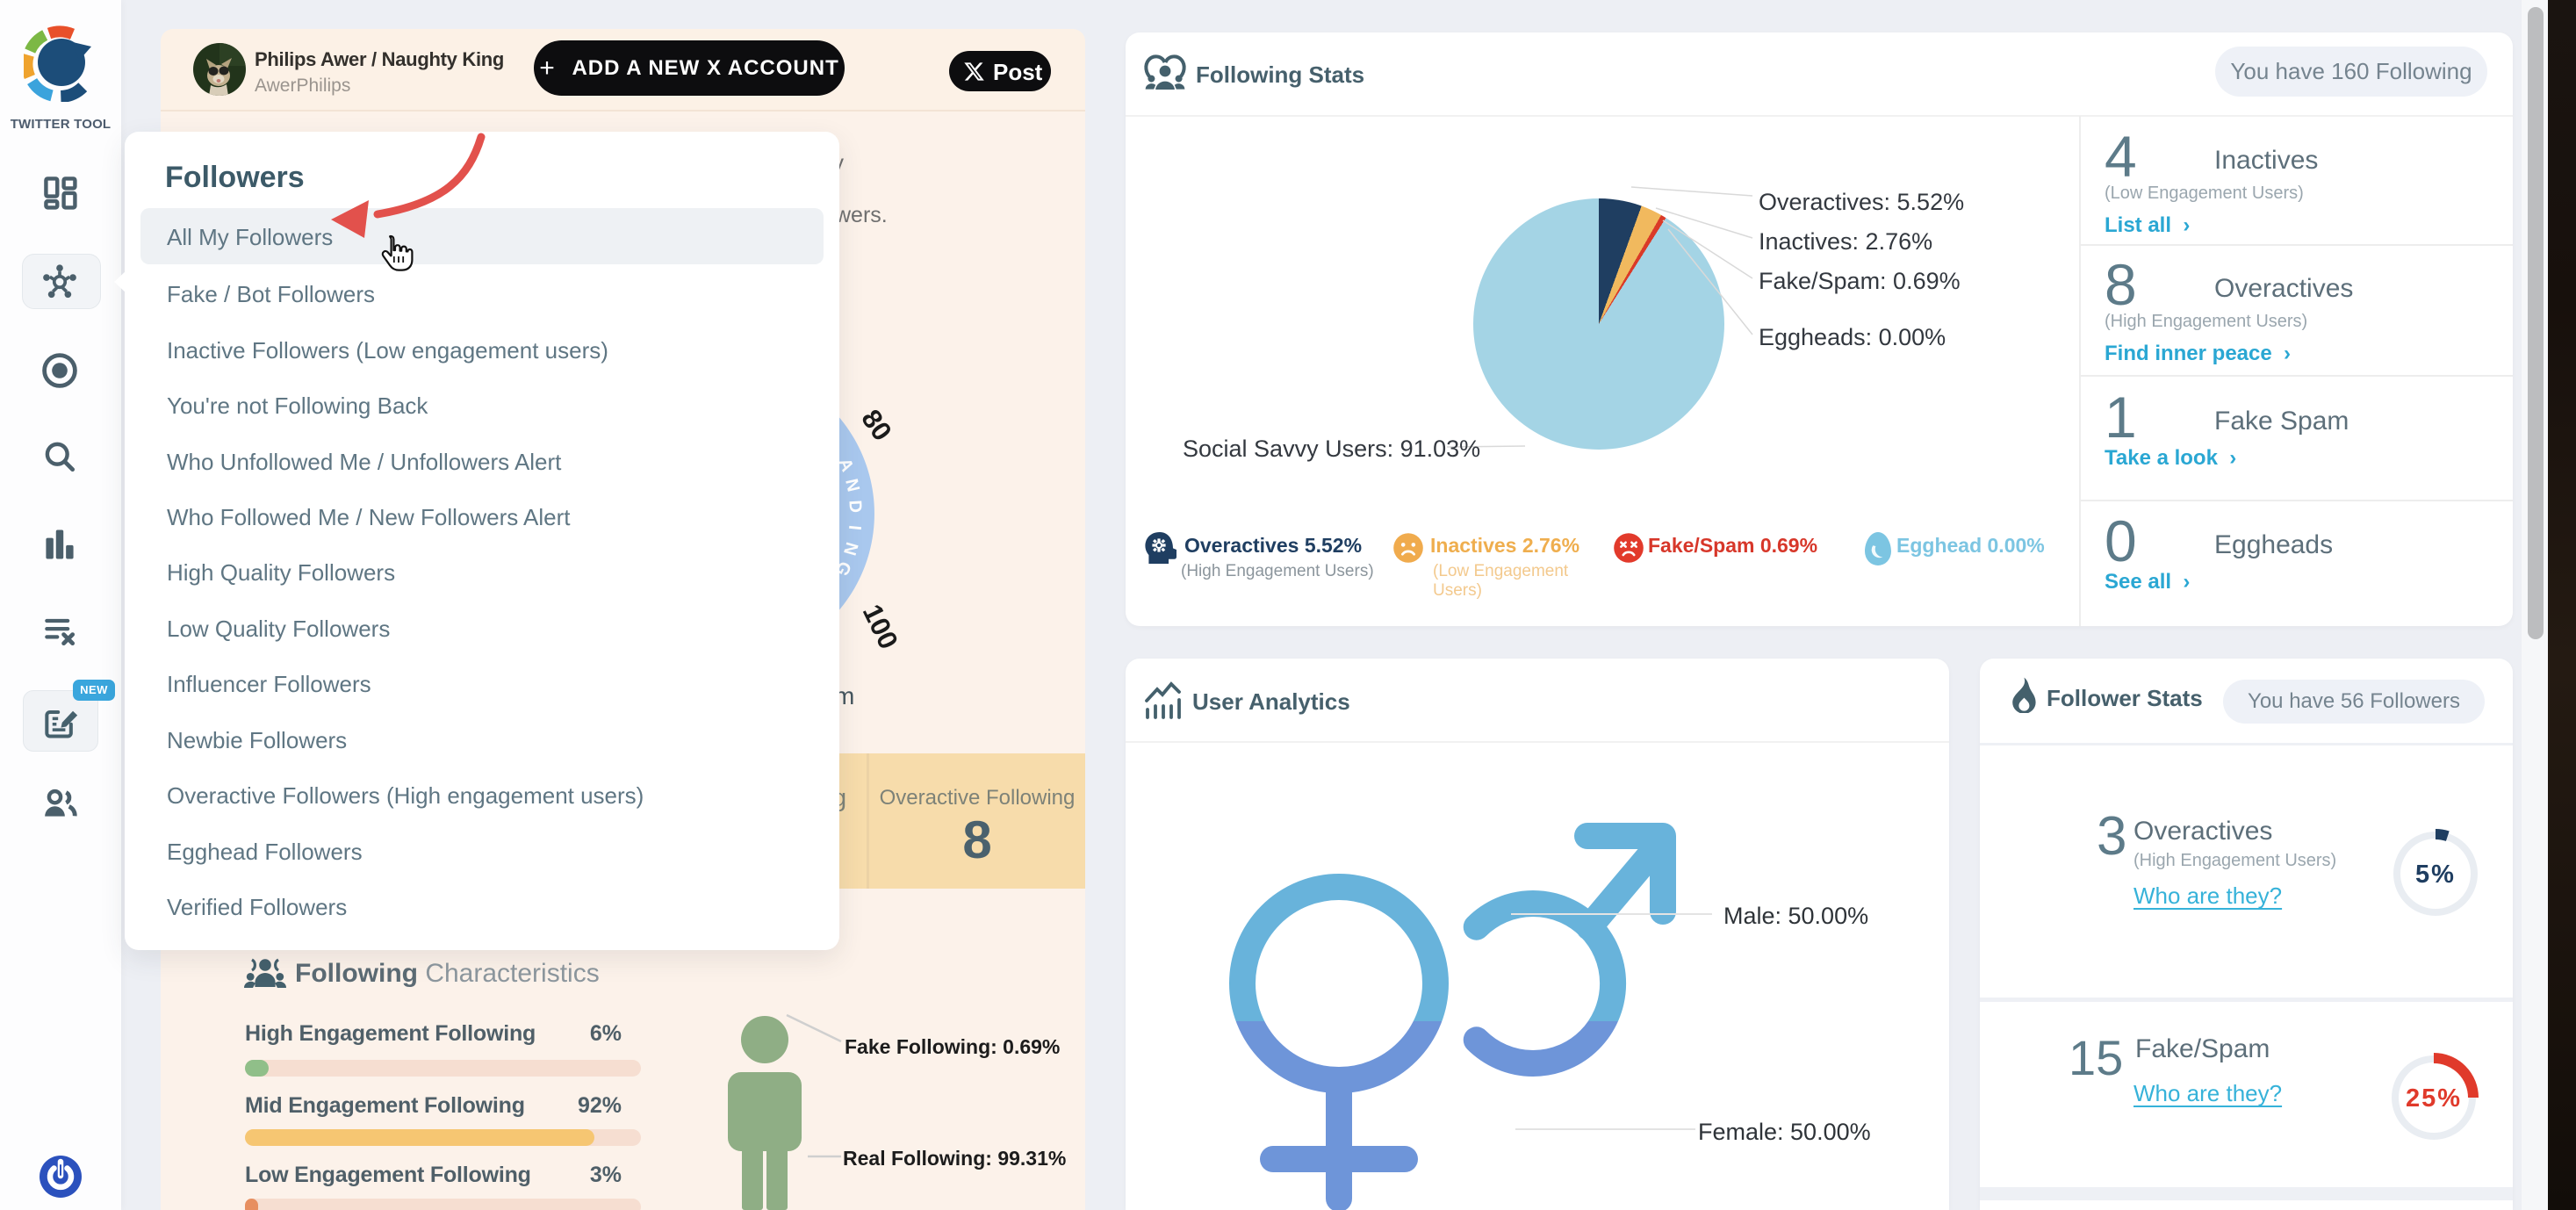 This screenshot has height=1210, width=2576. I want to click on svg-text: I, so click(854, 527).